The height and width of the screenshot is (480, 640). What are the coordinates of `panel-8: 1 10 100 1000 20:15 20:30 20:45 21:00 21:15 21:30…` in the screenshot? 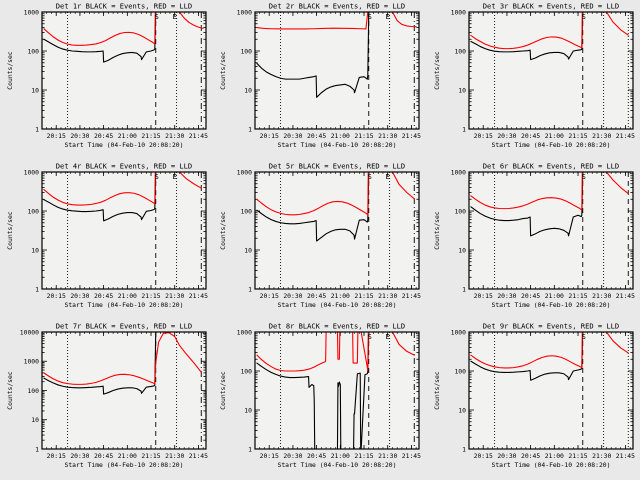 It's located at (320, 400).